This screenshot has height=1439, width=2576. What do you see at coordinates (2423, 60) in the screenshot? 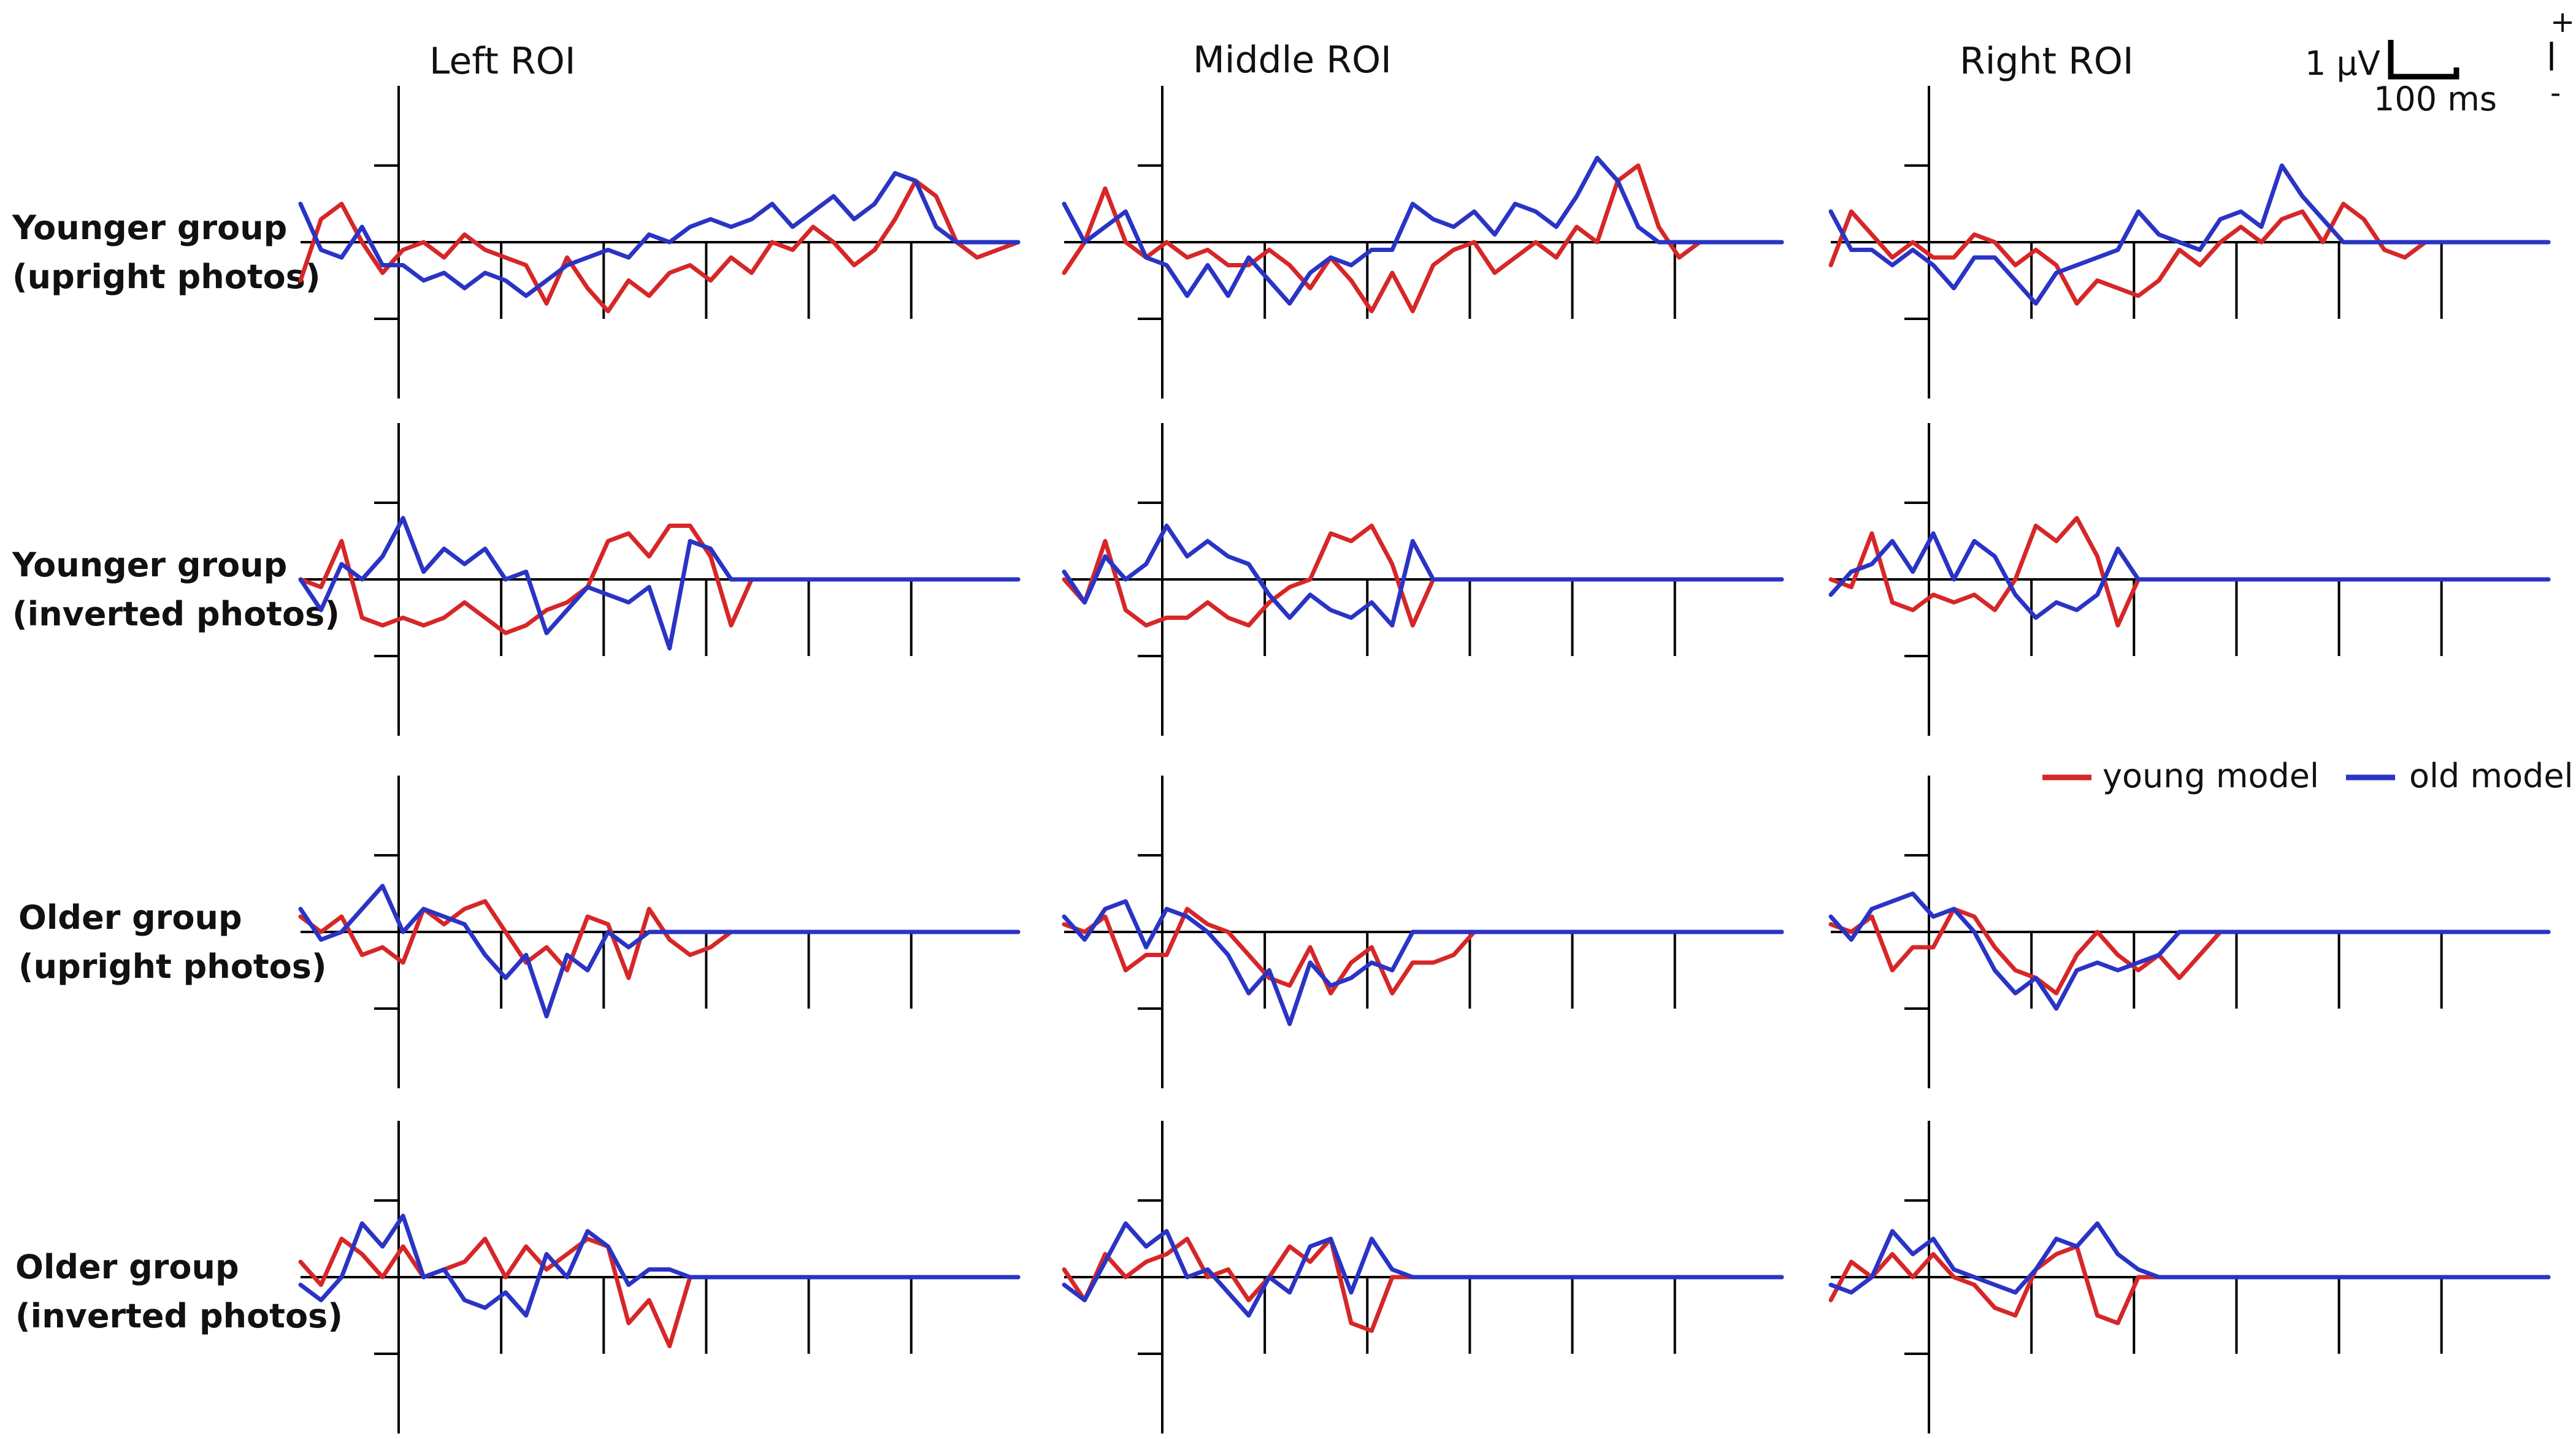
I see `scale-bar-bracket` at bounding box center [2423, 60].